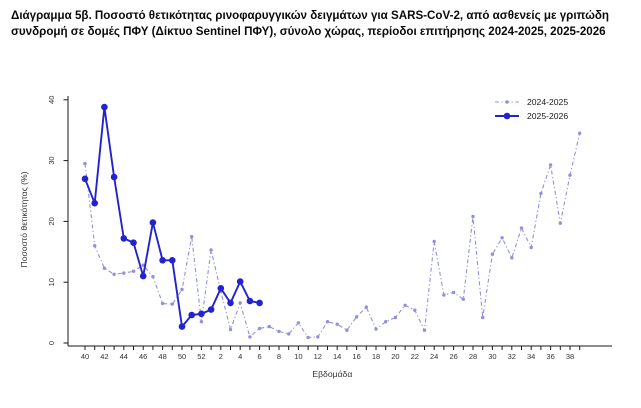 This screenshot has height=408, width=641. What do you see at coordinates (434, 356) in the screenshot?
I see `x-tick-label: 24` at bounding box center [434, 356].